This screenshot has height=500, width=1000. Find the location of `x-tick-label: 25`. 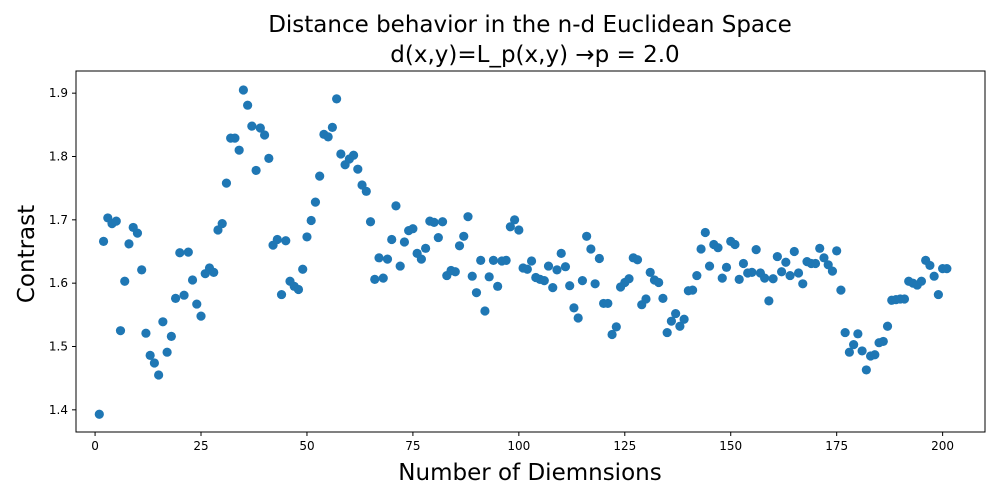

x-tick-label: 25 is located at coordinates (200, 446).